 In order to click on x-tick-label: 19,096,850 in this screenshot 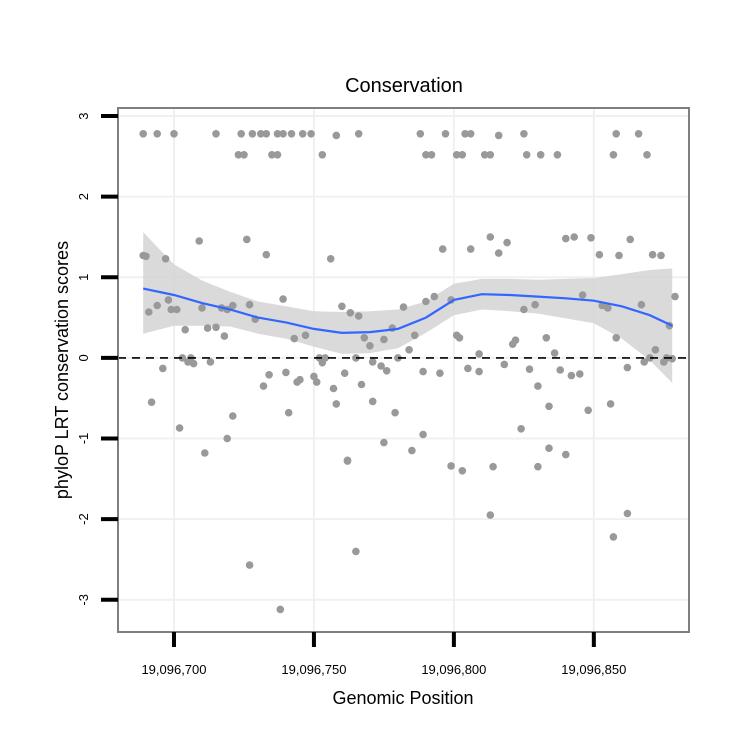, I will do `click(593, 669)`.